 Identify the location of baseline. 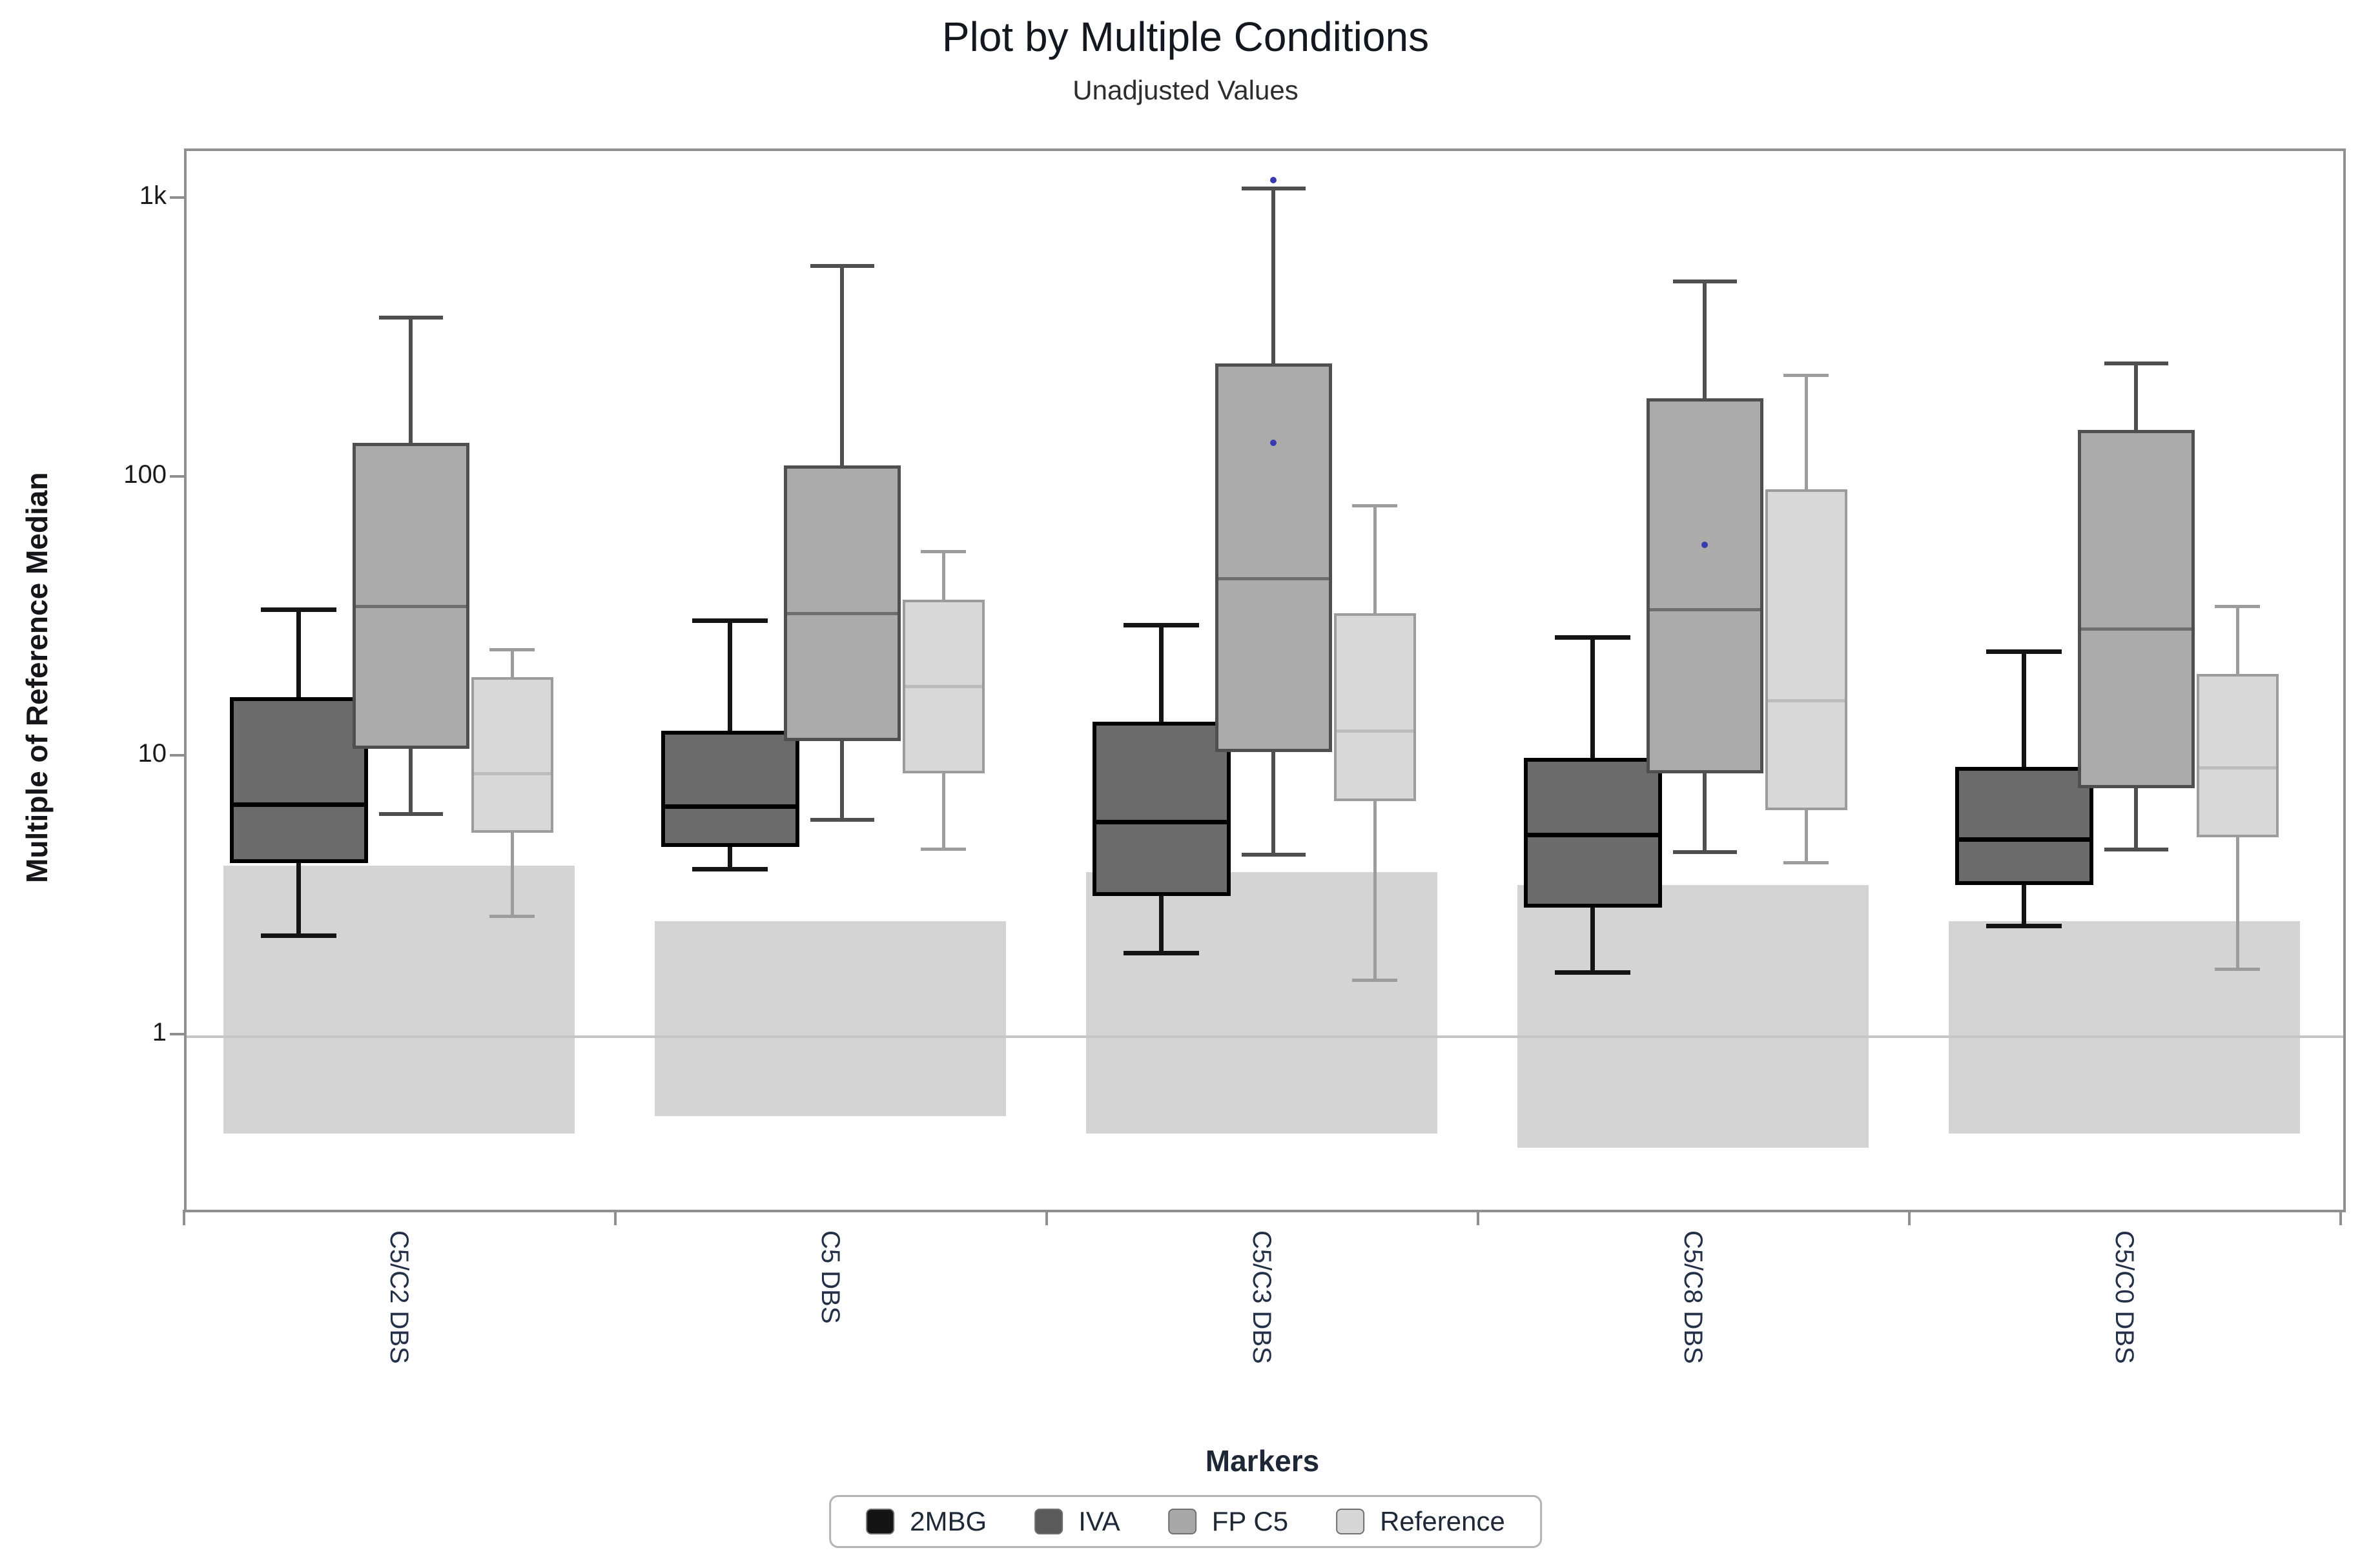
(1265, 1037).